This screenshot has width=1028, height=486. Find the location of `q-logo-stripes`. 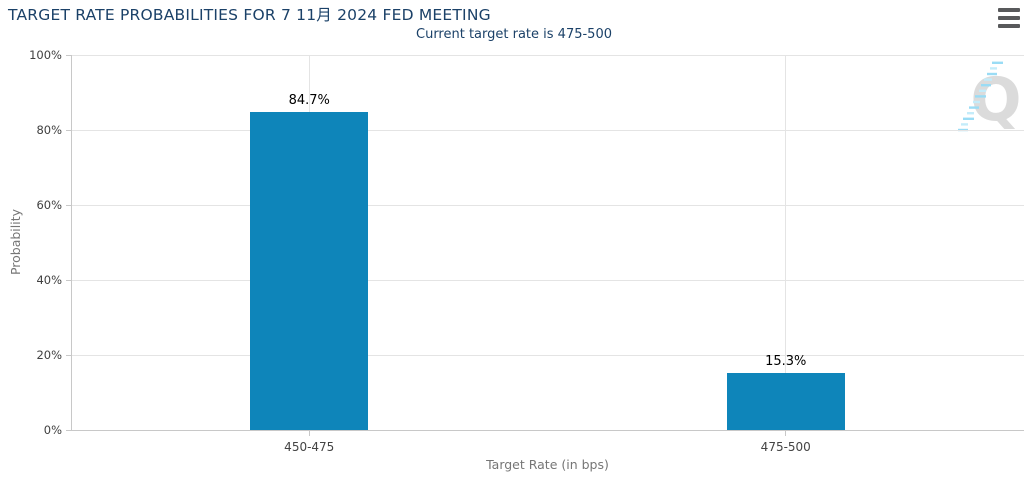

q-logo-stripes is located at coordinates (980, 96).